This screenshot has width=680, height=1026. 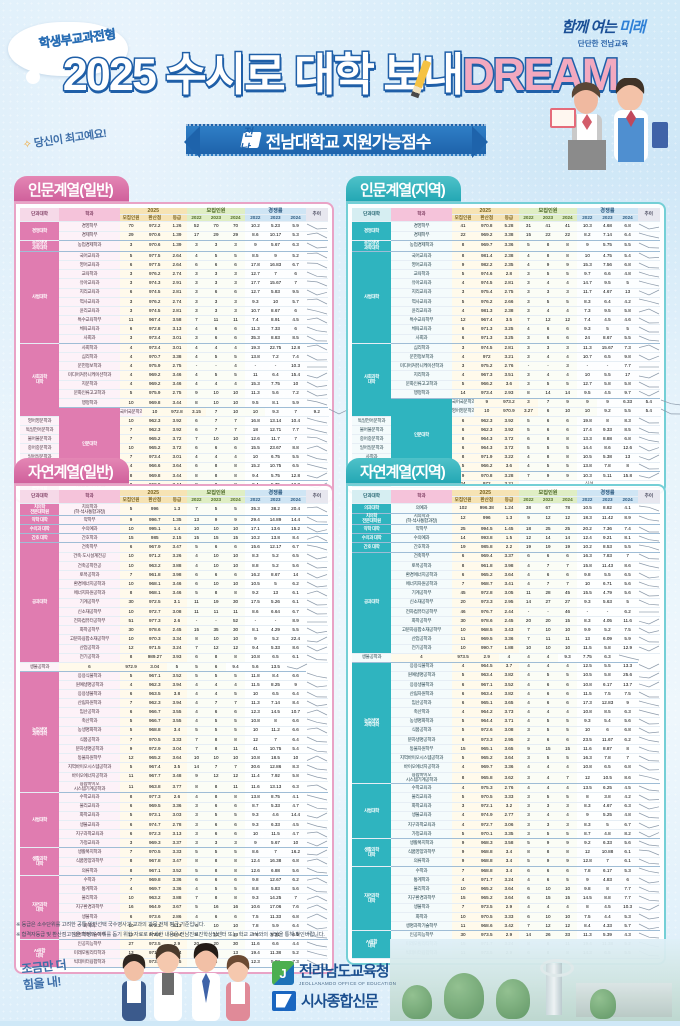 What do you see at coordinates (174, 356) in the screenshot?
I see `table-row: 심리학과4970.73.3845513.87.27.4` at bounding box center [174, 356].